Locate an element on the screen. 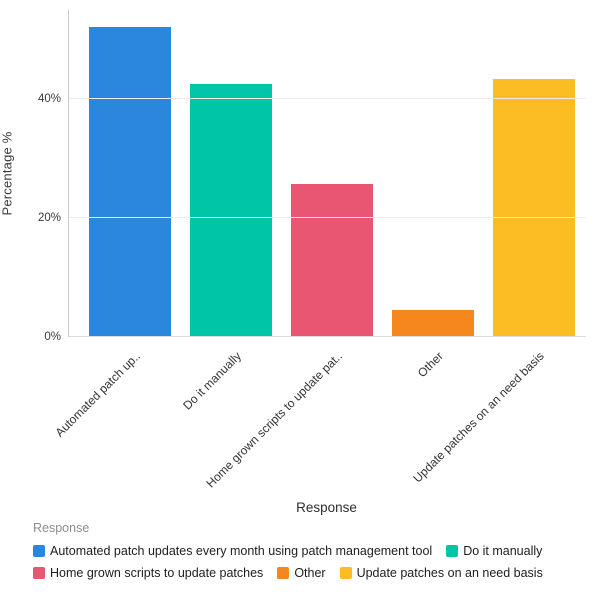 Image resolution: width=600 pixels, height=600 pixels. y-axis-title: Percentage % is located at coordinates (7, 173).